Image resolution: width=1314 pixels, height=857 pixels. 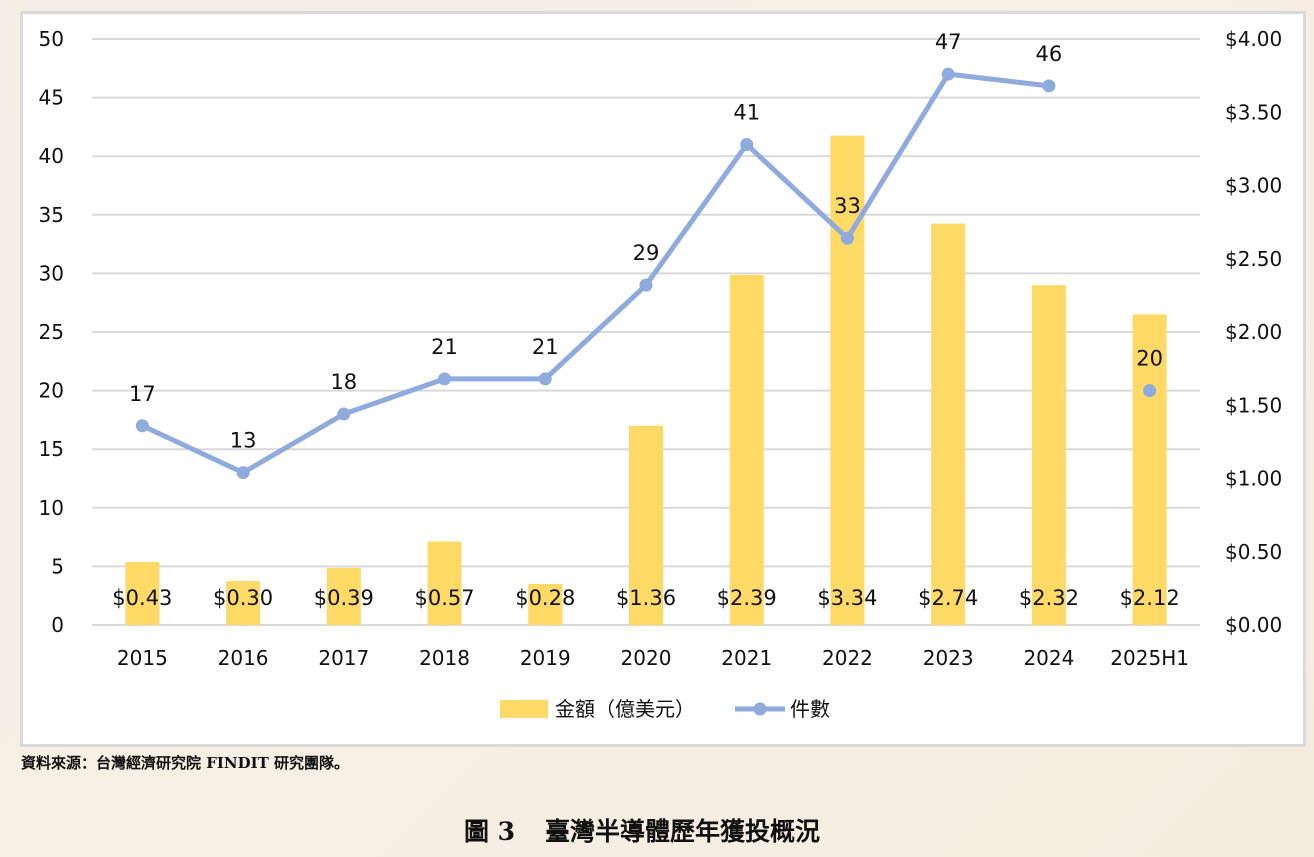 I want to click on x-tick-label: 2015, so click(x=142, y=658).